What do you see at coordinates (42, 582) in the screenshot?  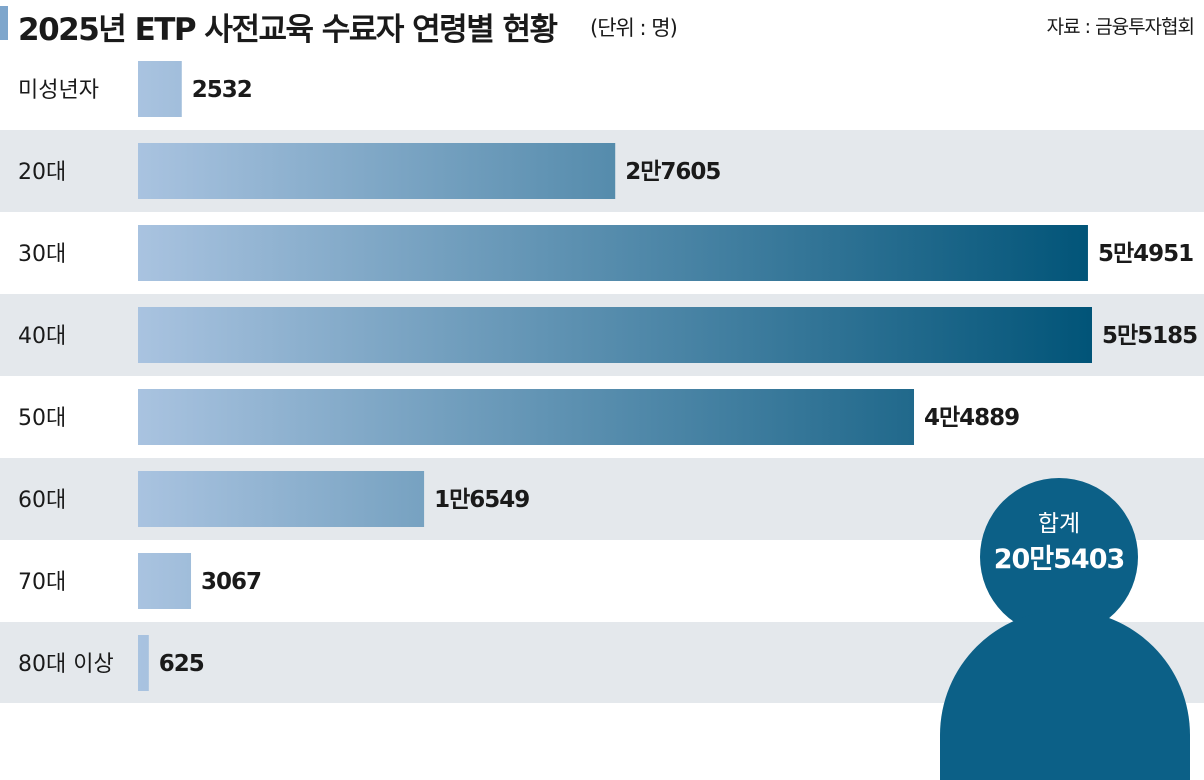 I see `category-label-6: 70대` at bounding box center [42, 582].